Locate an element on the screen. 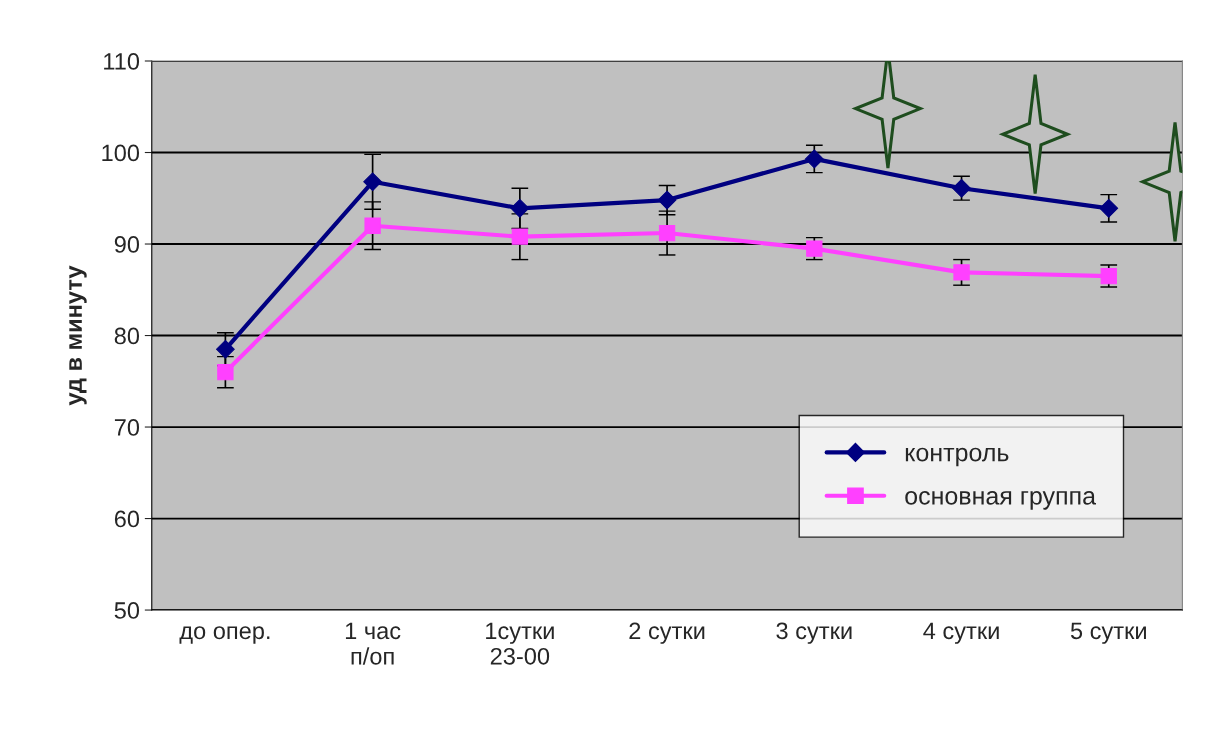 The height and width of the screenshot is (735, 1224). x-tick-label: 1сутки 23-00 is located at coordinates (520, 643).